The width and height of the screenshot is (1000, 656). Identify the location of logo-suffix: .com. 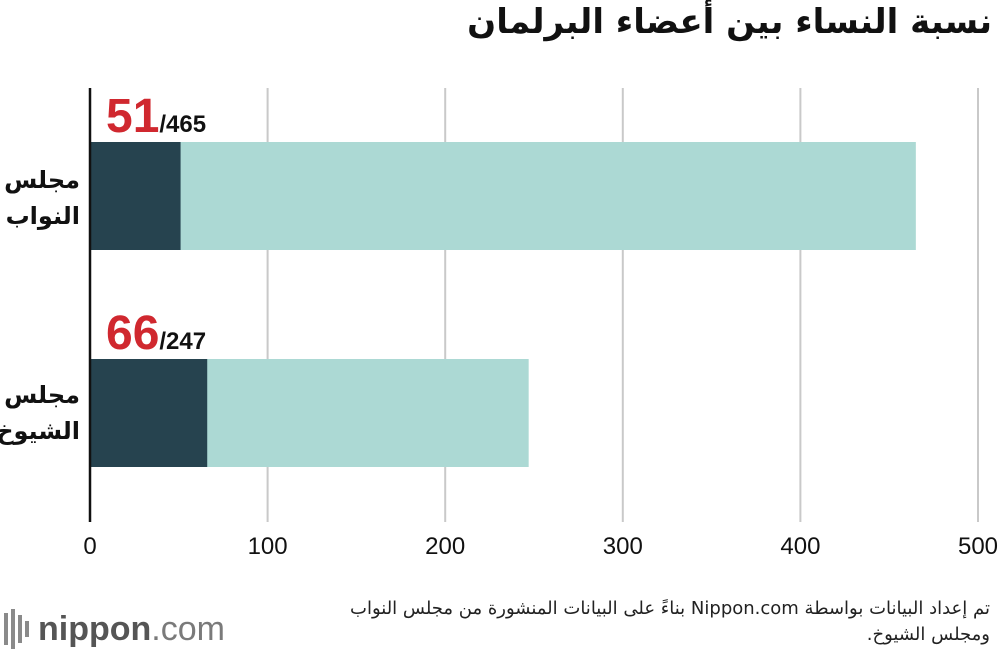
(188, 628).